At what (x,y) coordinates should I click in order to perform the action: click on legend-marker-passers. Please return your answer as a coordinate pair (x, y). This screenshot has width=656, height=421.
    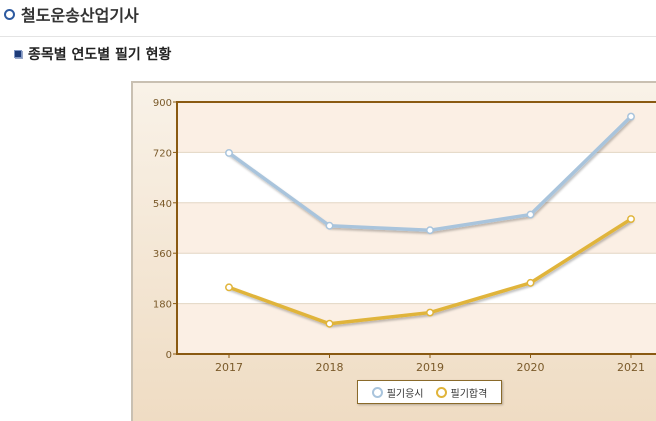
    Looking at the image, I should click on (441, 392).